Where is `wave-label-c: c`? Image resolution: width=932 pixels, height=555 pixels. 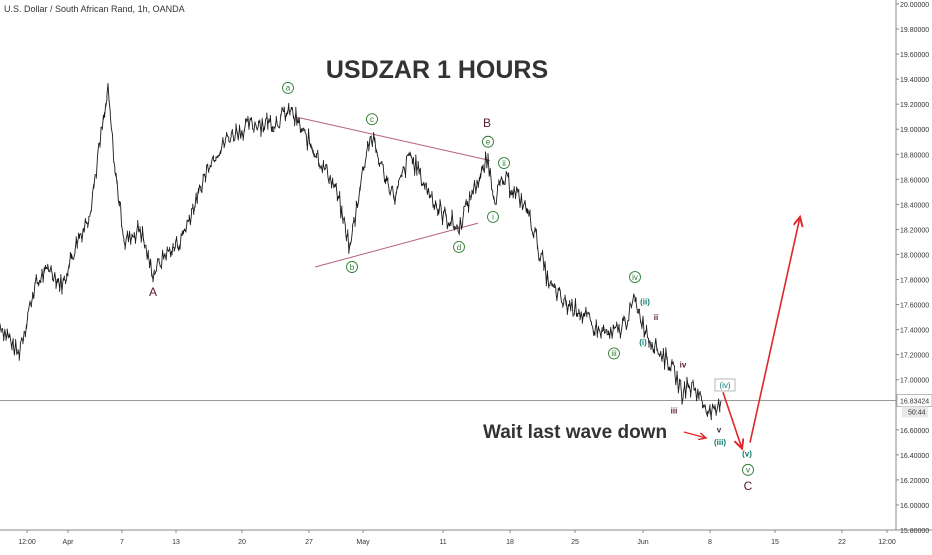
wave-label-c: c is located at coordinates (372, 119).